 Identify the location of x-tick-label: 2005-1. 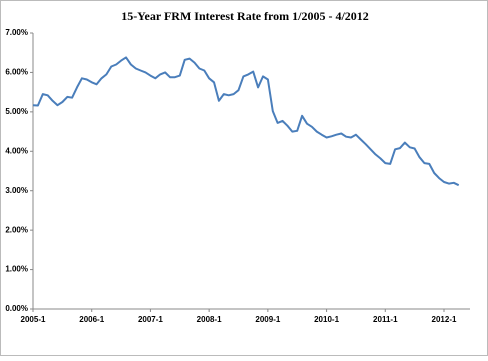
(33, 319).